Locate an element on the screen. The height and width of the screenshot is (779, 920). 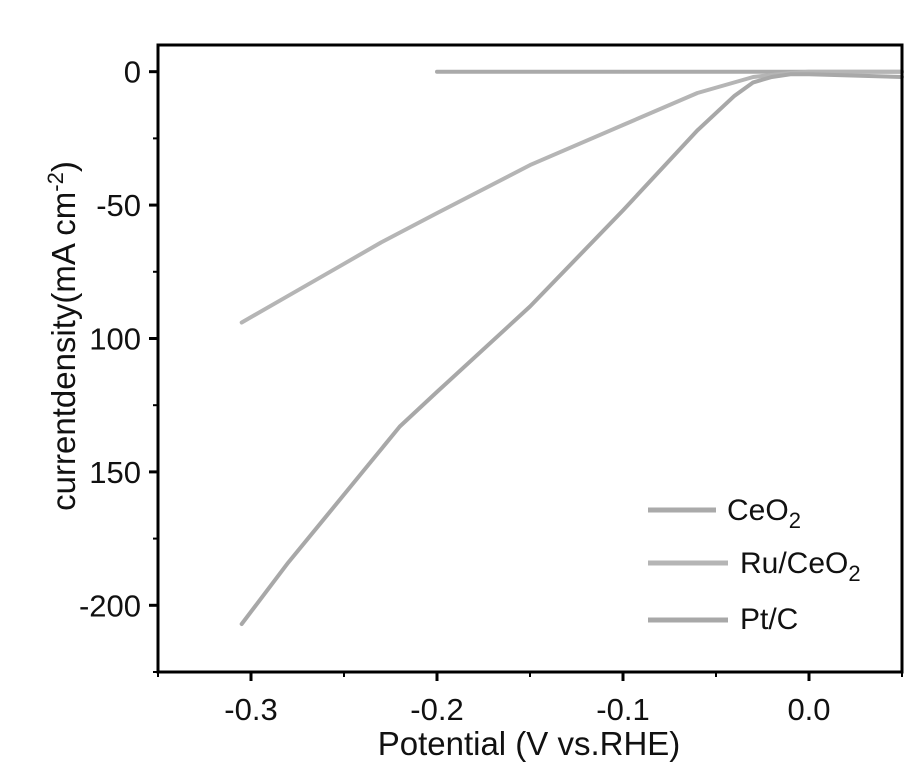
x-tick-label: -0.3 is located at coordinates (250, 709).